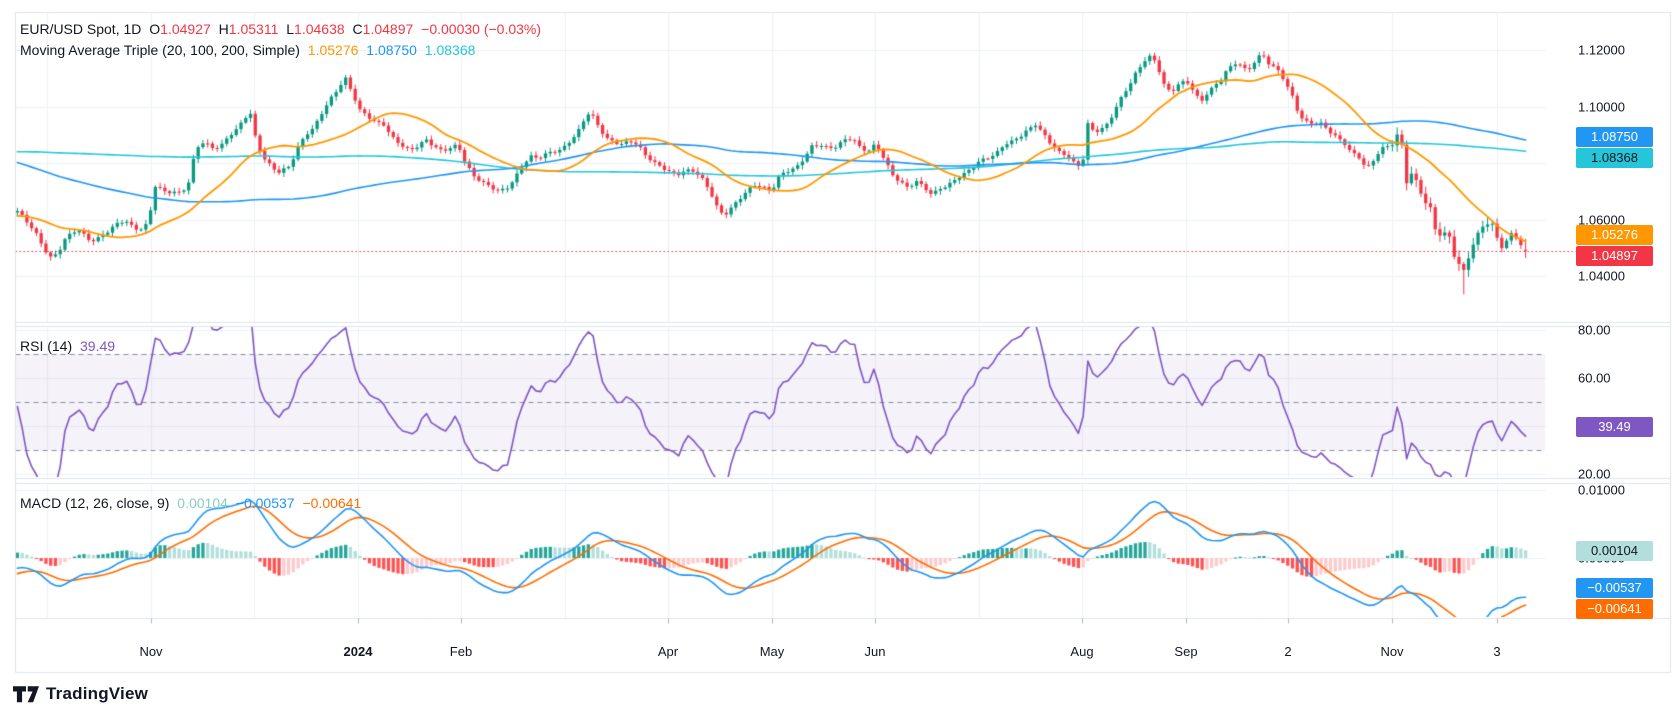  Describe the element at coordinates (333, 50) in the screenshot. I see `ma20-value: 1.05276` at that location.